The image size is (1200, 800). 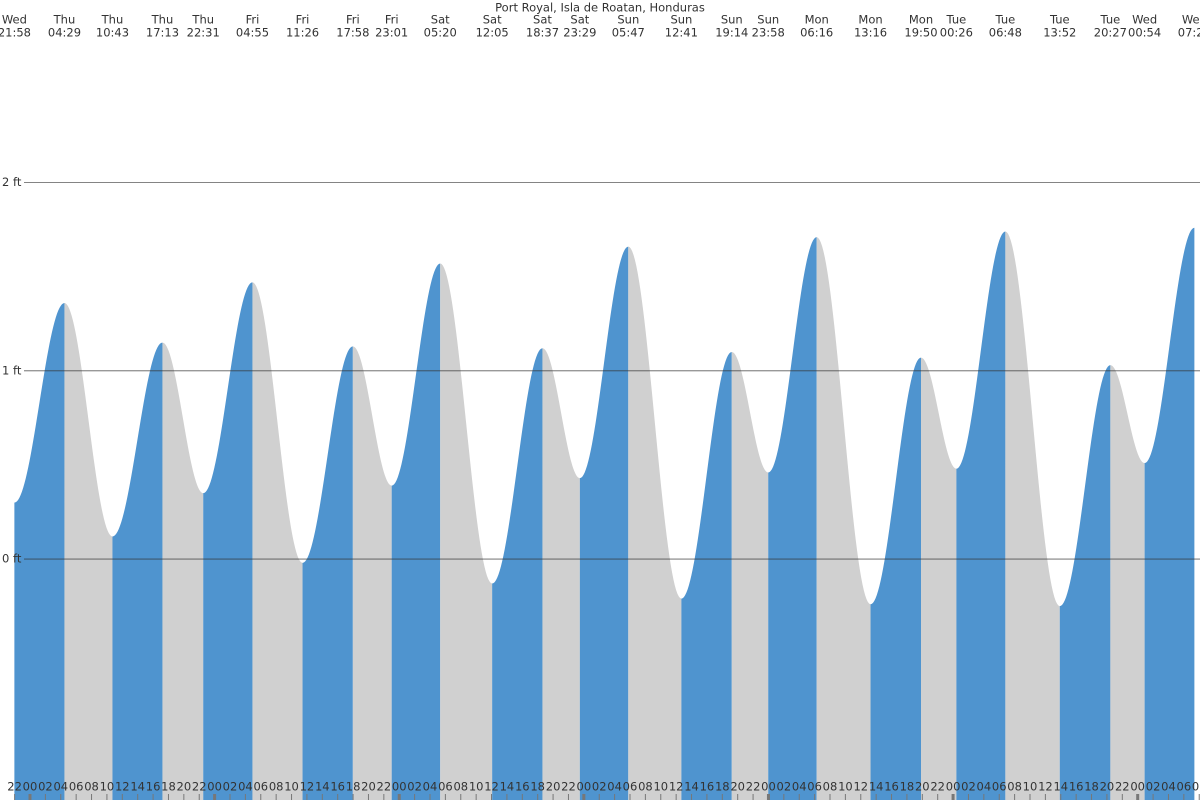 I want to click on extreme-time: 13:16, so click(x=870, y=33).